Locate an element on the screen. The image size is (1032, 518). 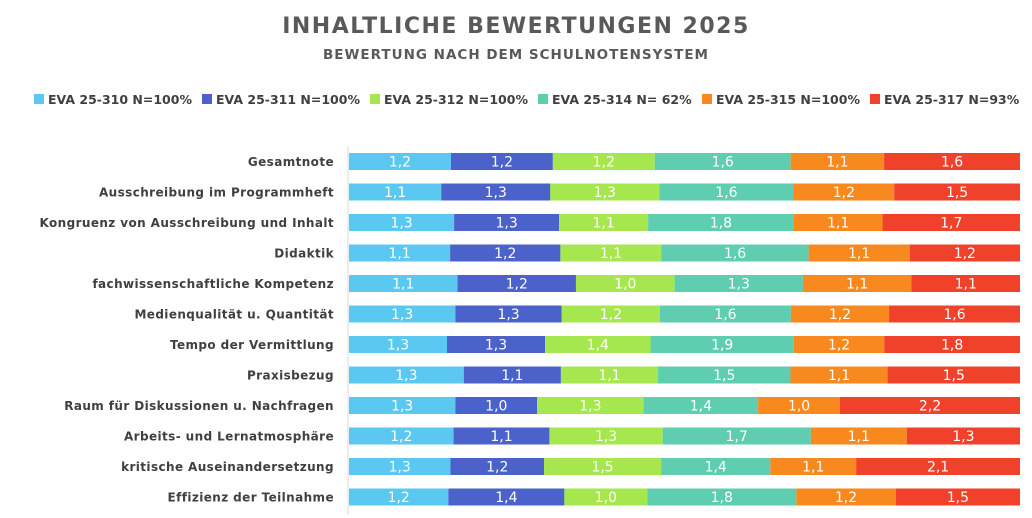
legend-label-6: EVA 25-317 N=93% is located at coordinates (952, 99).